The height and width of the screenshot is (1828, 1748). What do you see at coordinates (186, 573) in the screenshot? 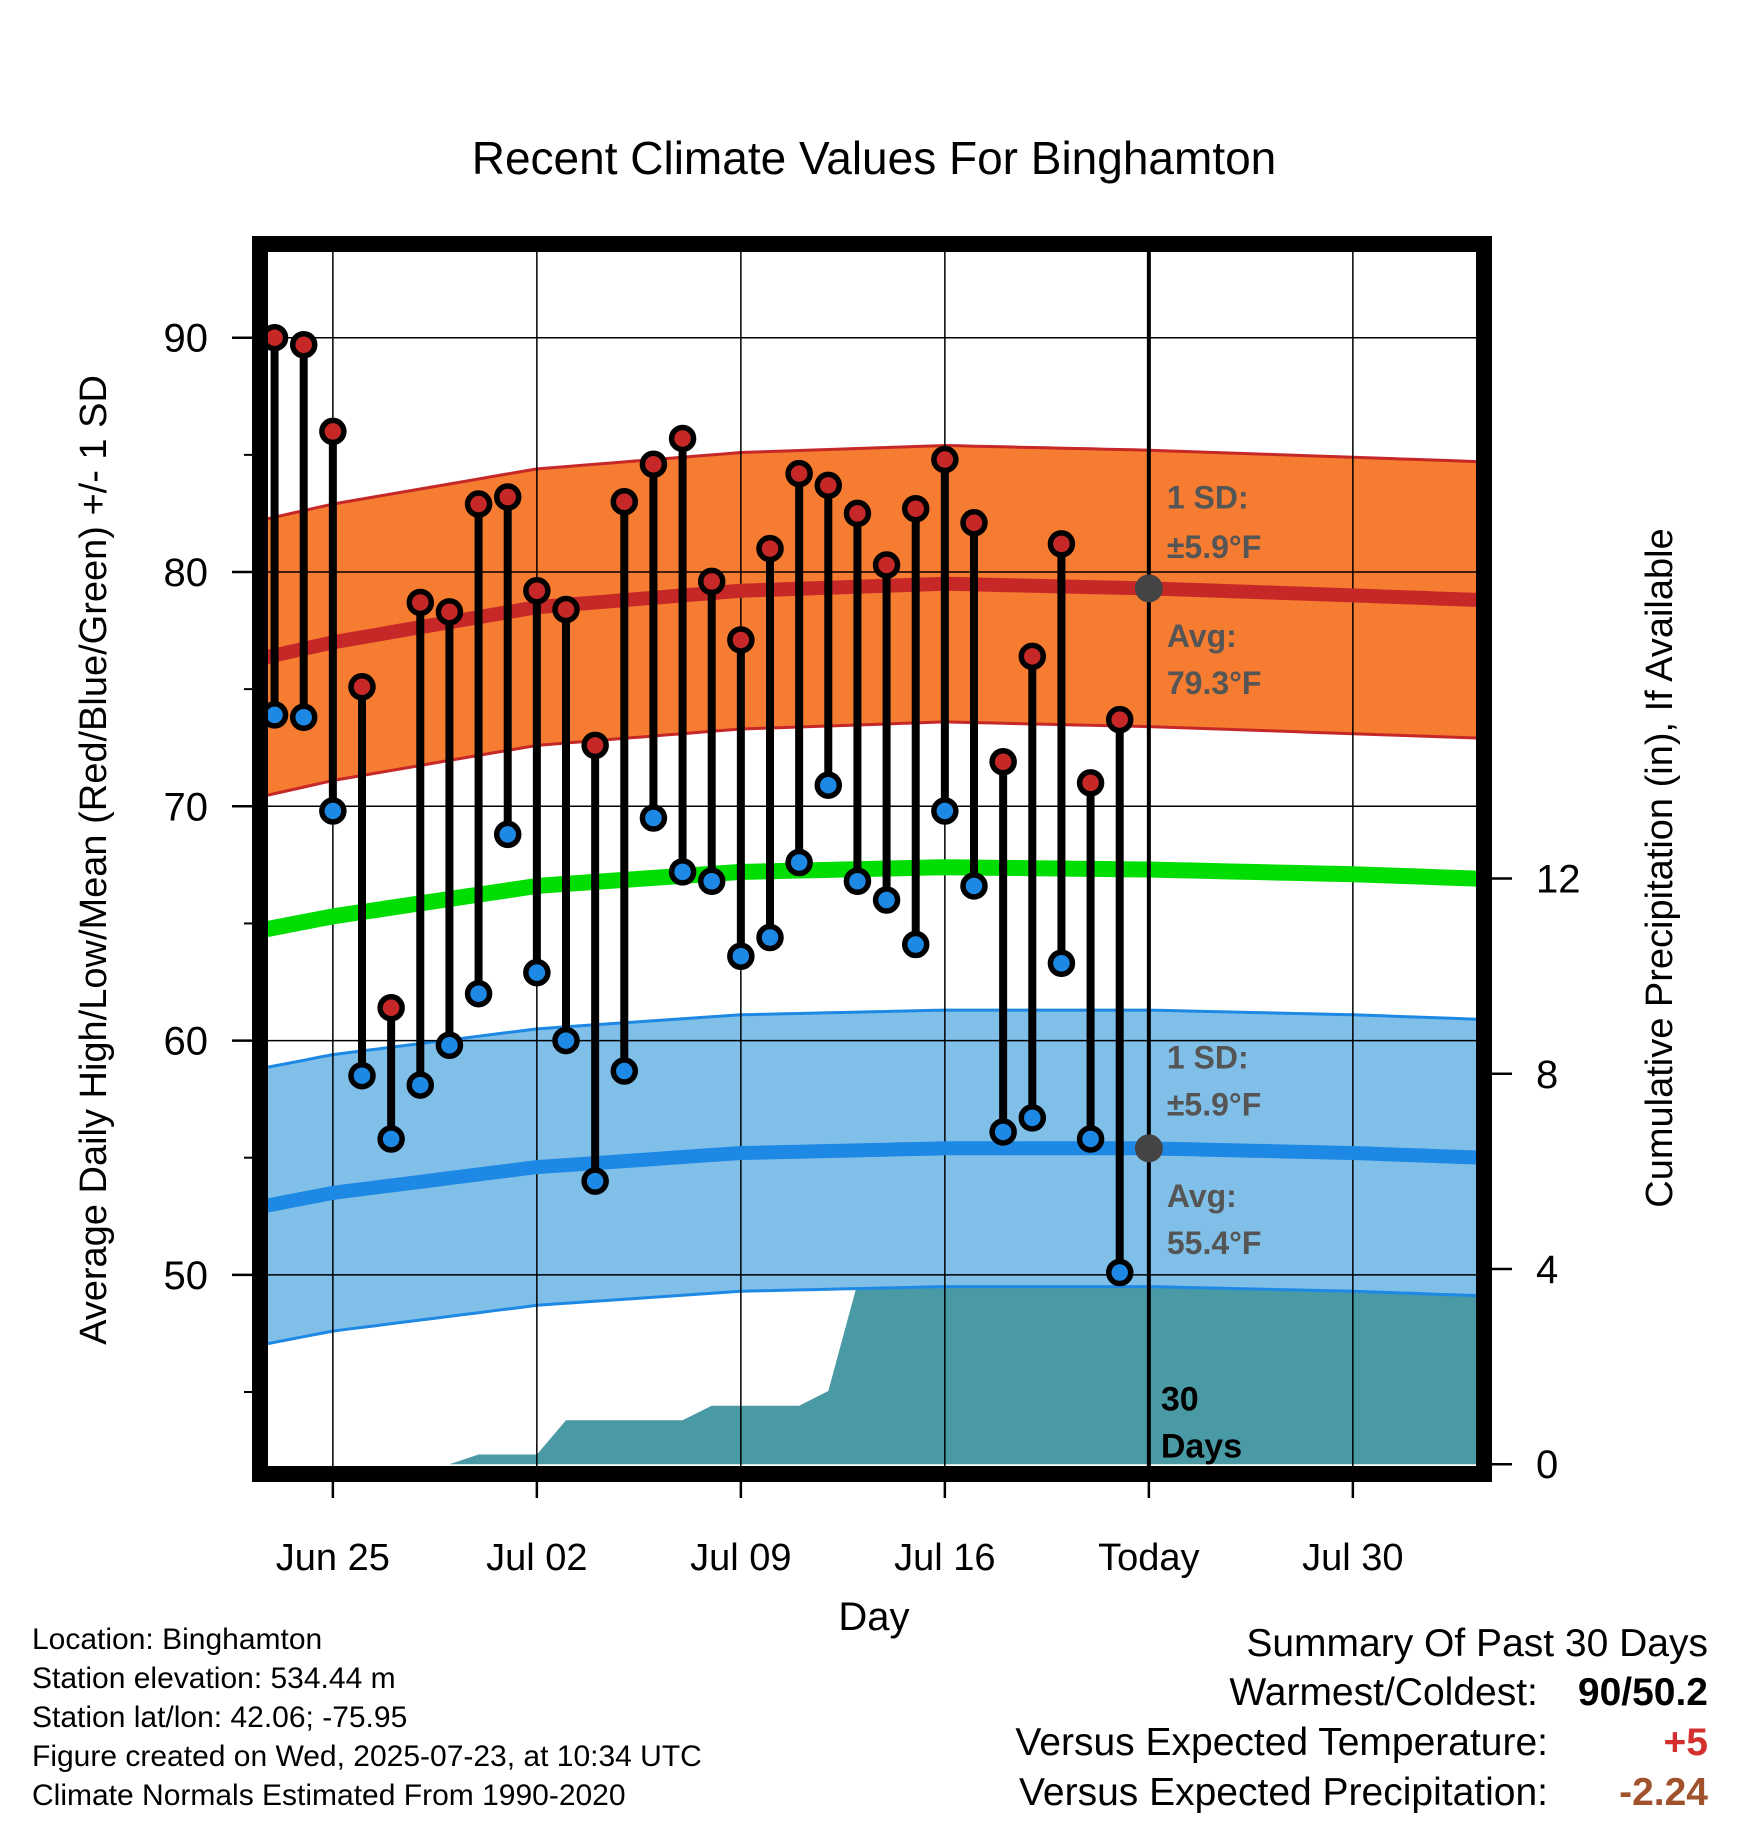
I see `y-tick-label-3: 80` at bounding box center [186, 573].